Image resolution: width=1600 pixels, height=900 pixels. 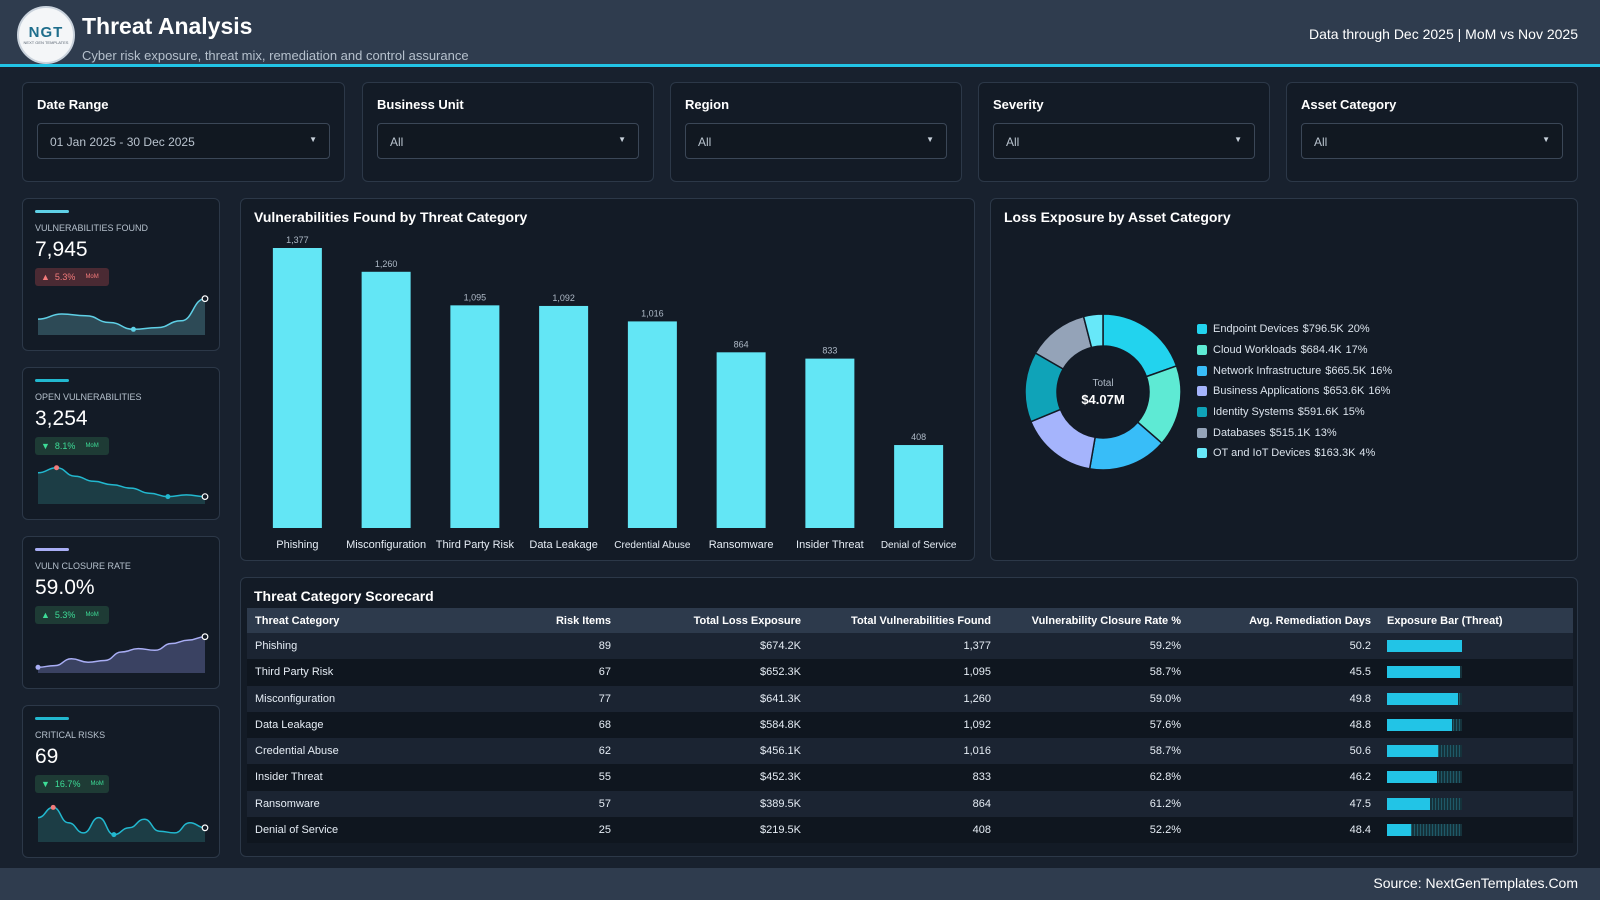 I want to click on legend-label: Endpoint Devices, so click(x=1256, y=329).